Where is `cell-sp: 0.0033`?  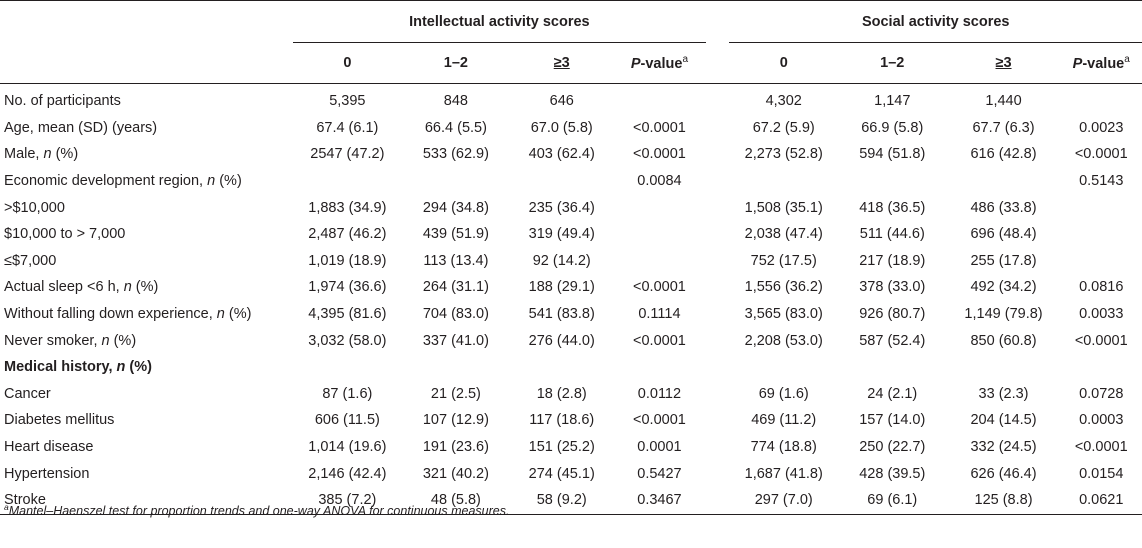 cell-sp: 0.0033 is located at coordinates (1101, 314).